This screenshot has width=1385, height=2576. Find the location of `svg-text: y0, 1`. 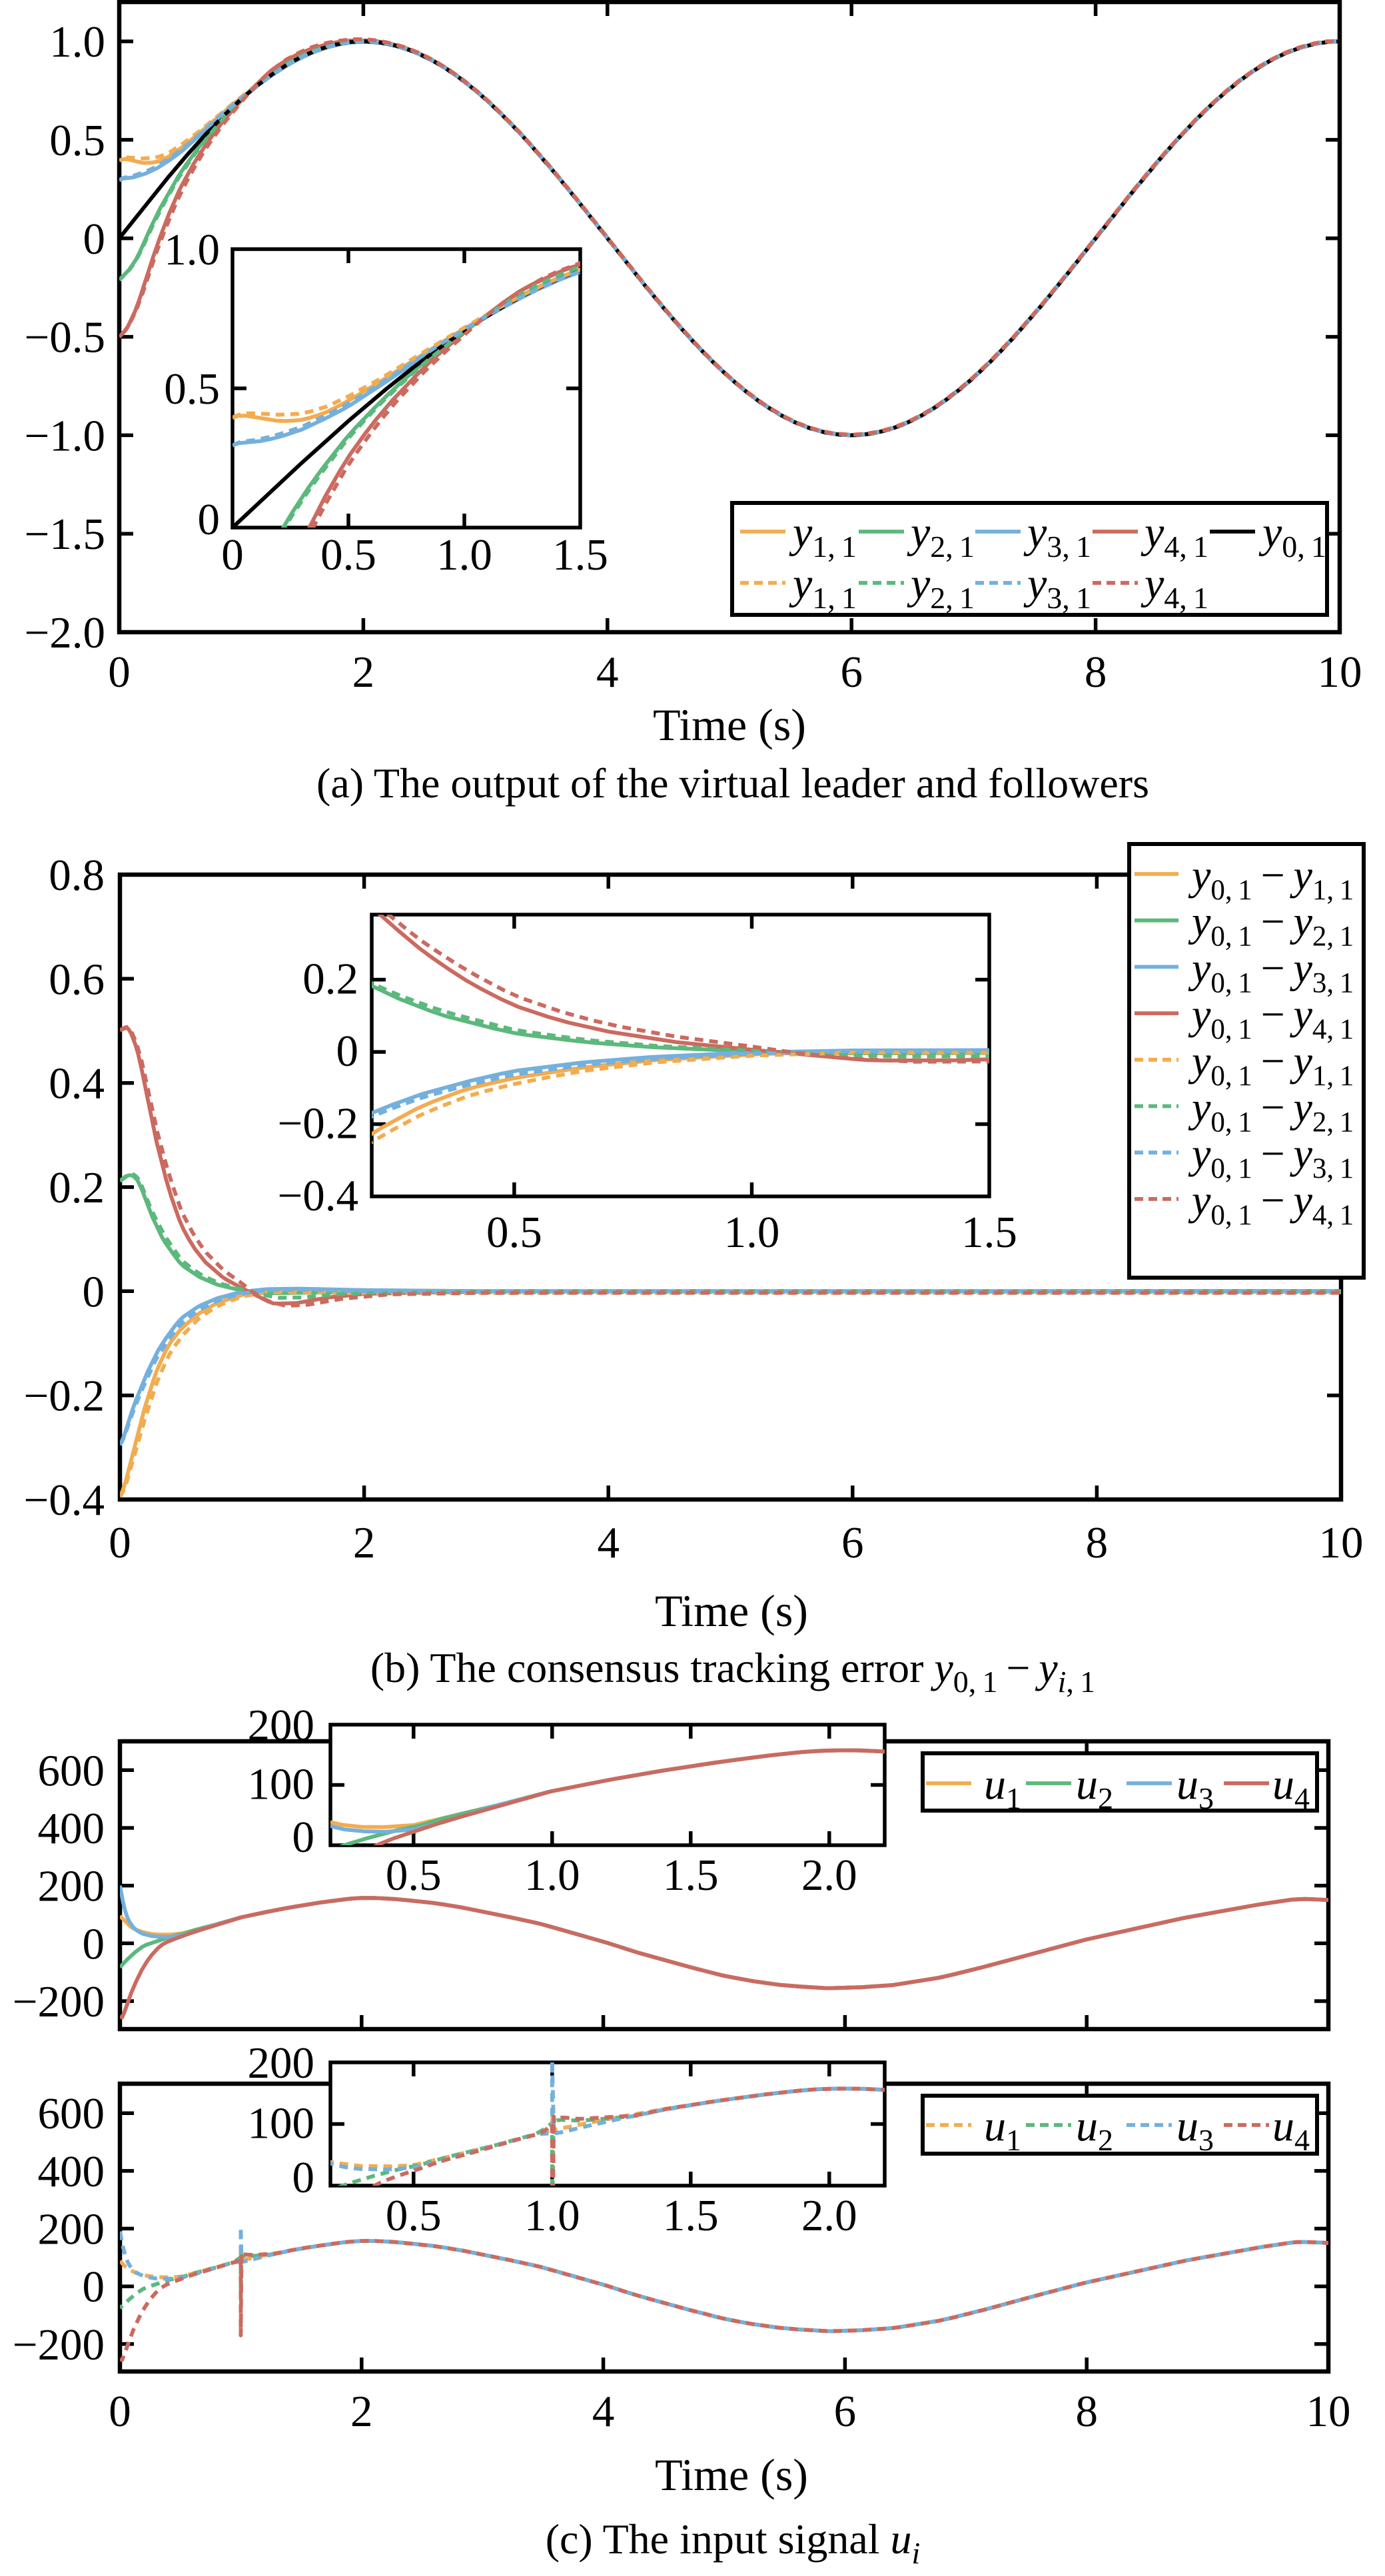

svg-text: y0, 1 is located at coordinates (1292, 536).